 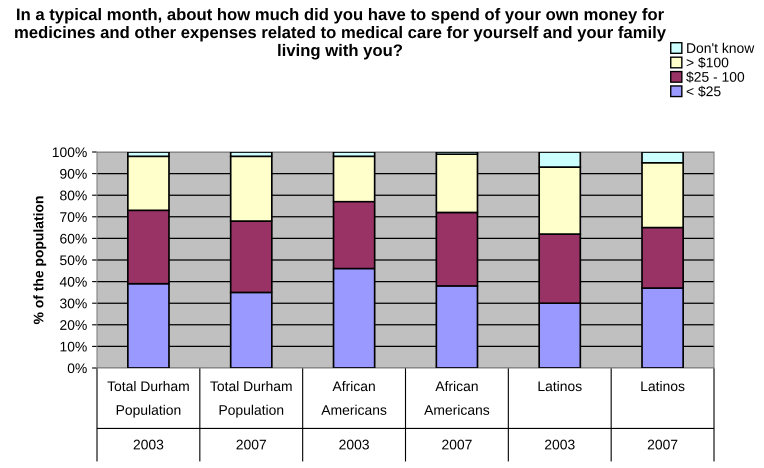 I want to click on y-tick-label: 100%, so click(x=69, y=152).